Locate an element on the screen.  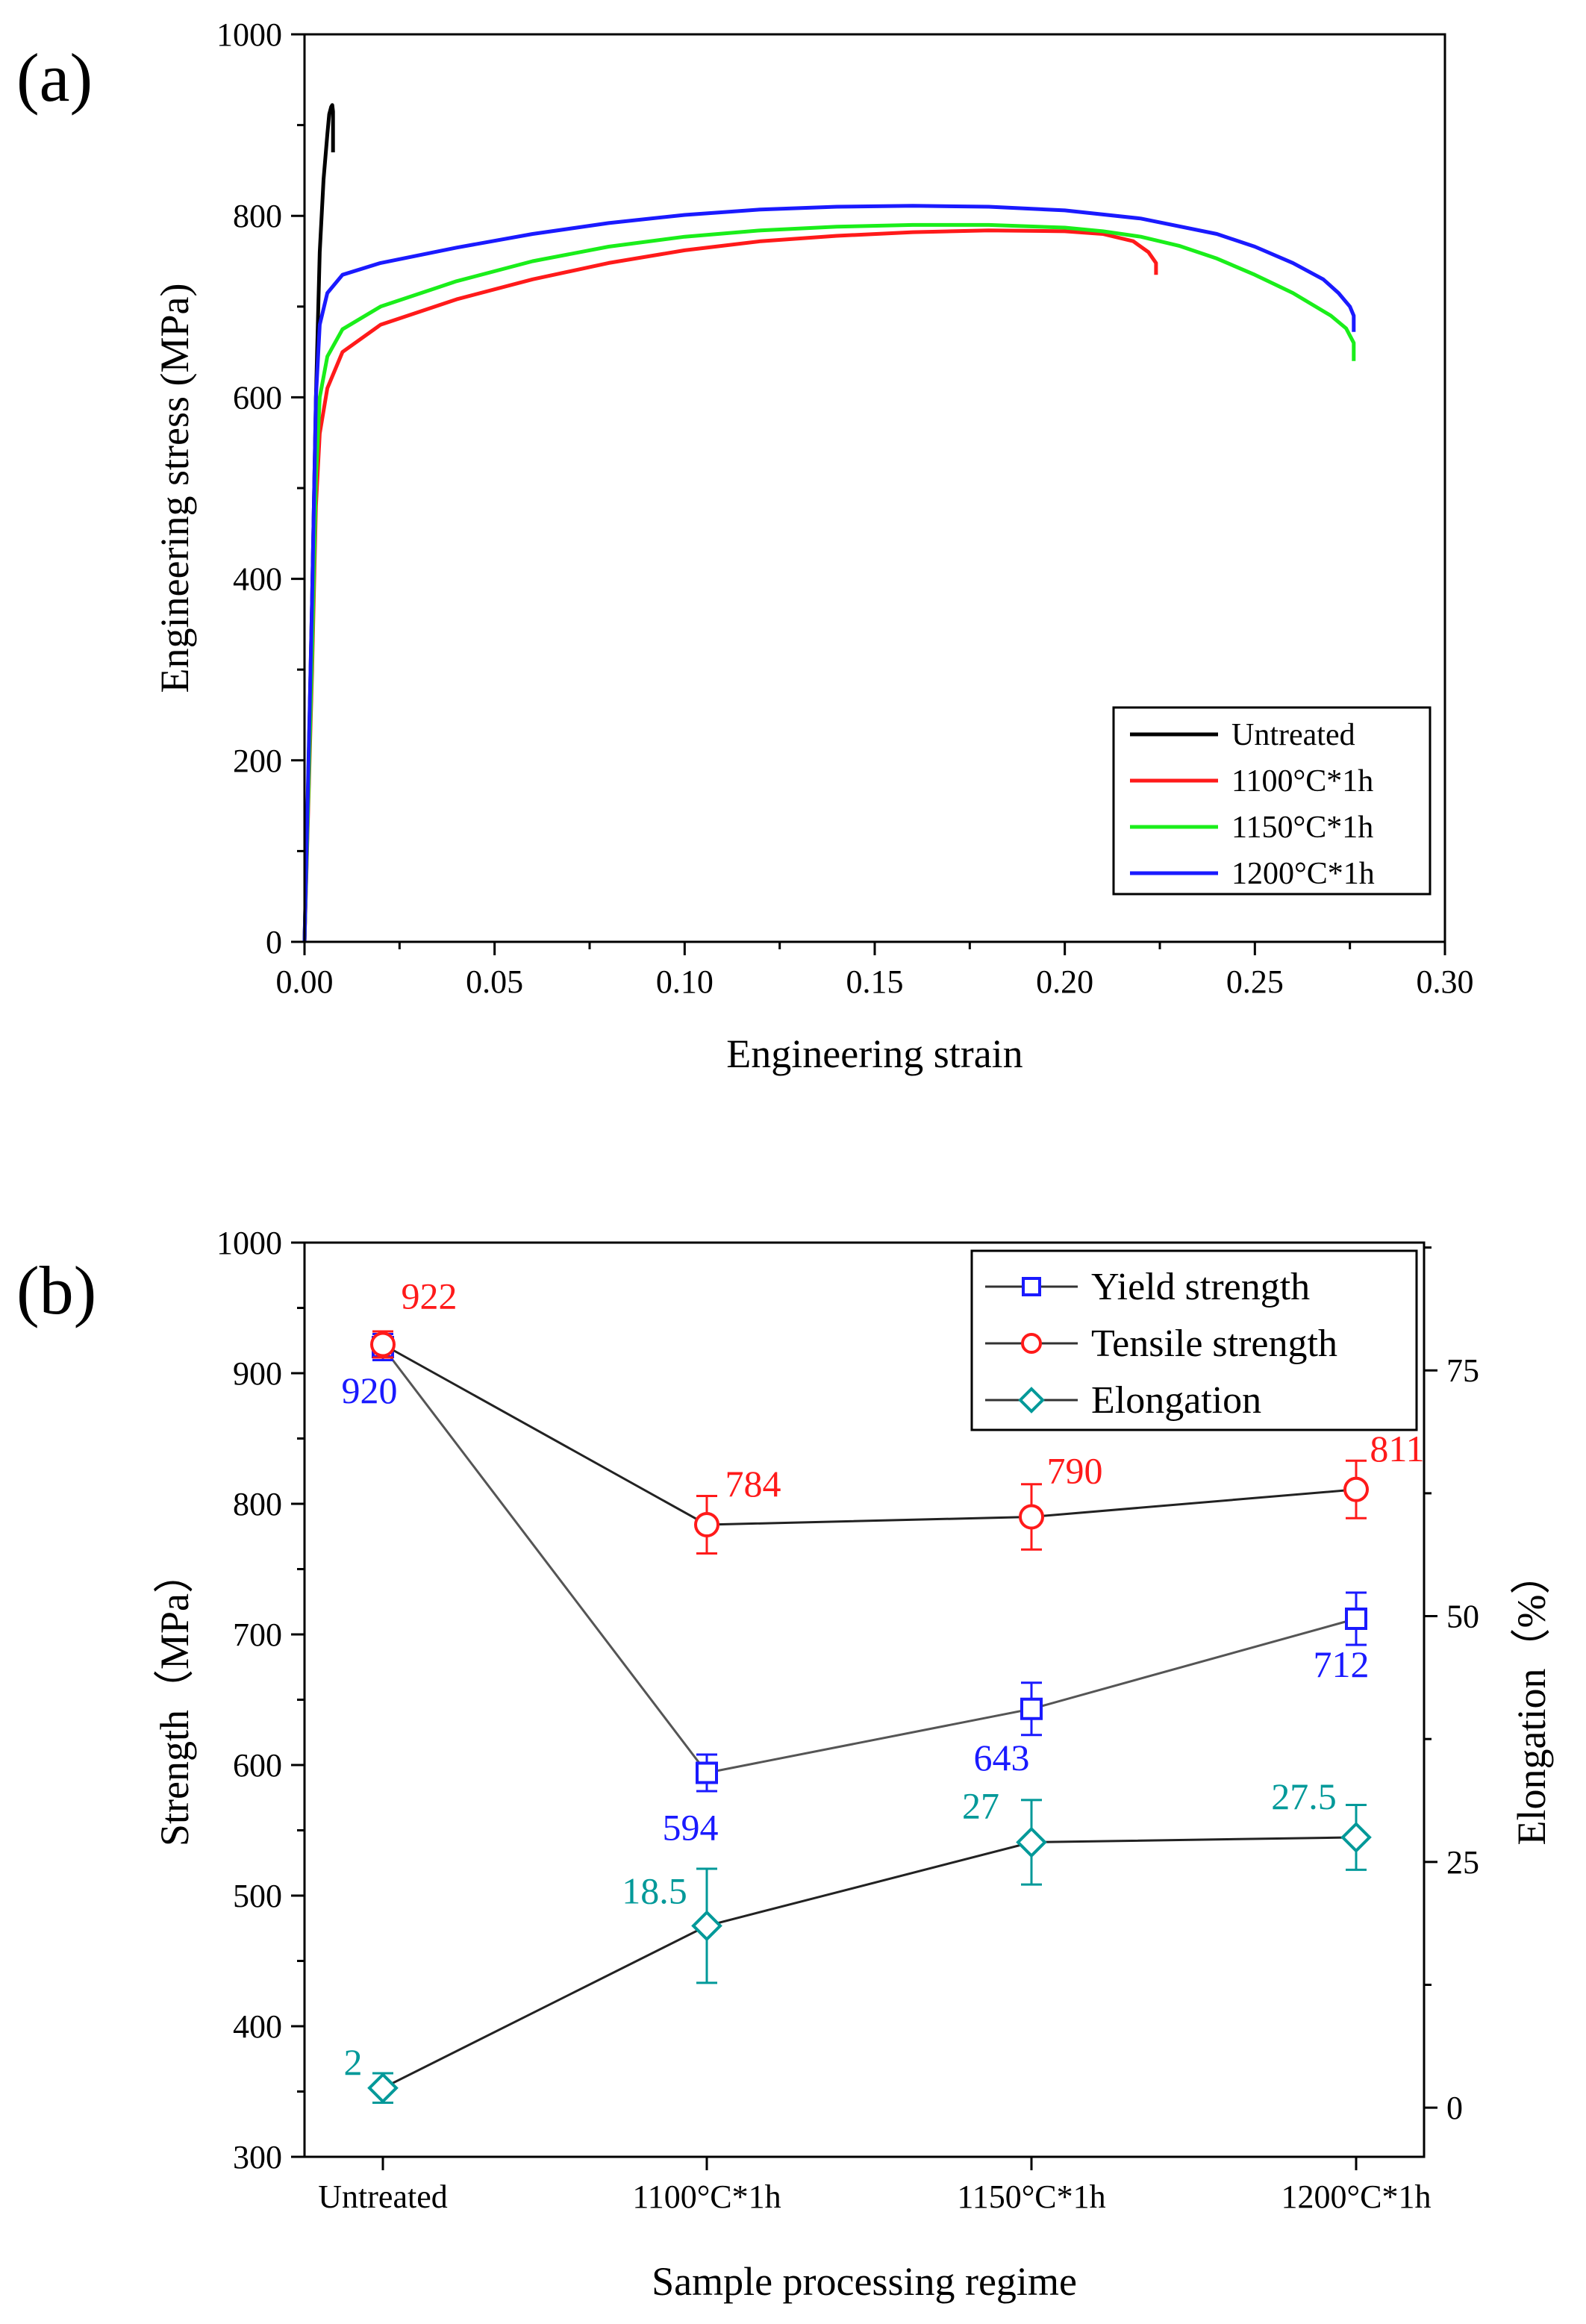
data-label: 790 is located at coordinates (1075, 1471).